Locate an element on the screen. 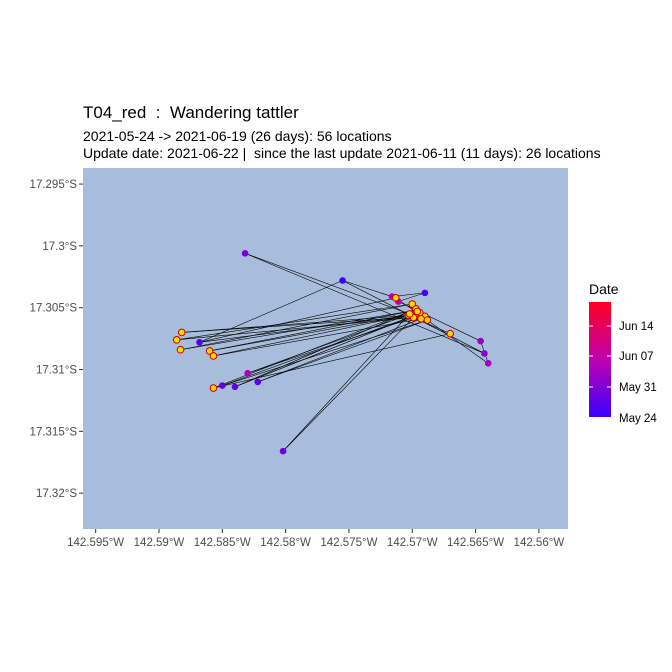  legend-label: May 31 is located at coordinates (638, 388).